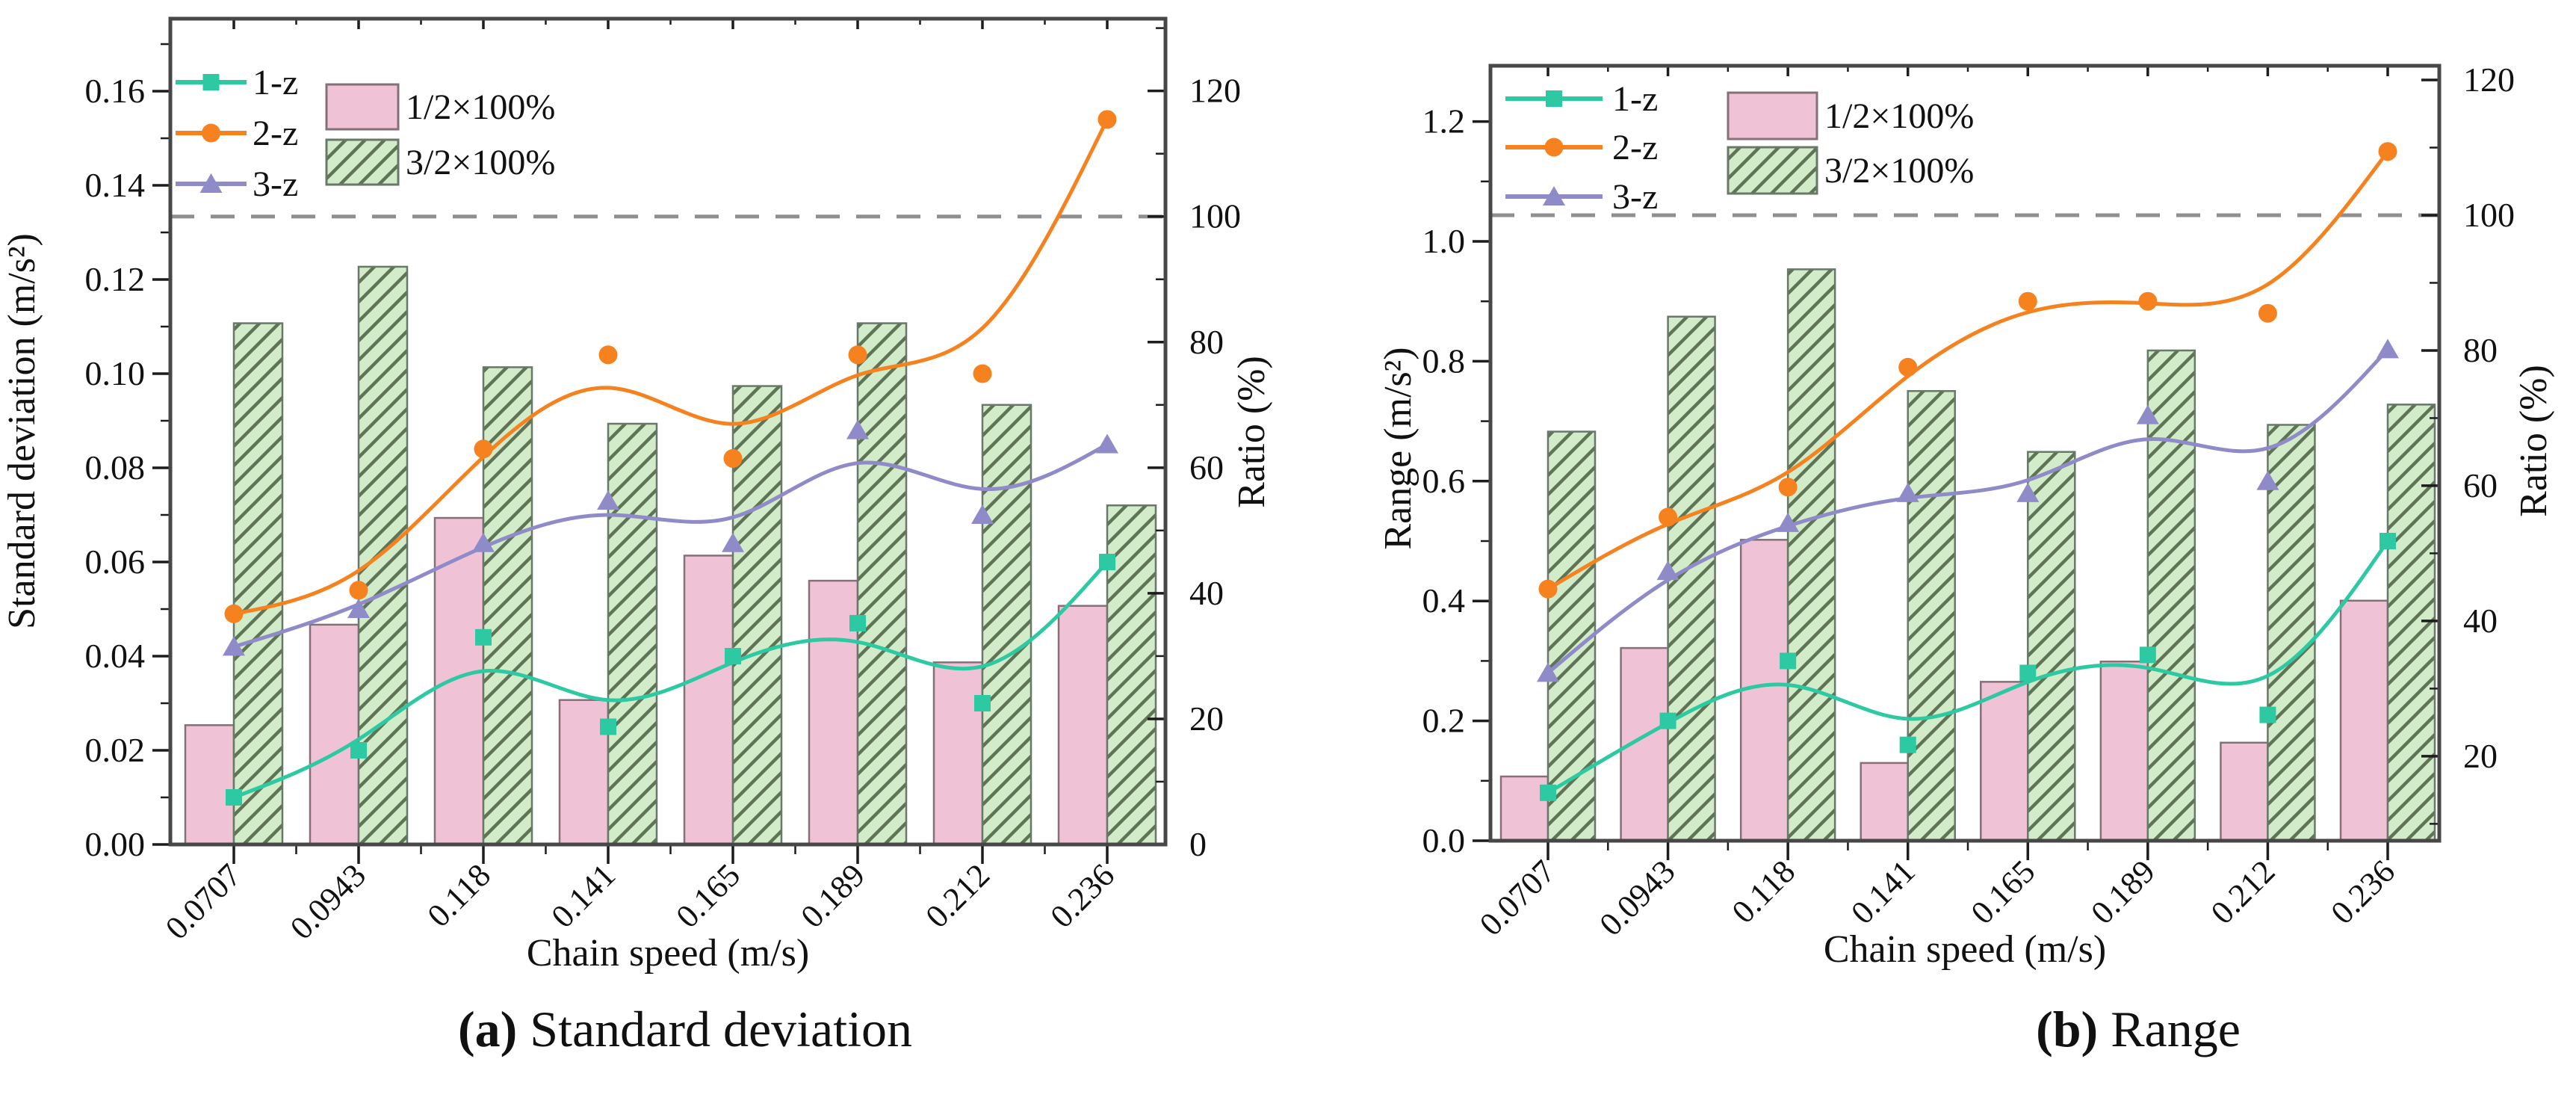  I want to click on legend-item-1-z-b: 1-z, so click(1581, 99).